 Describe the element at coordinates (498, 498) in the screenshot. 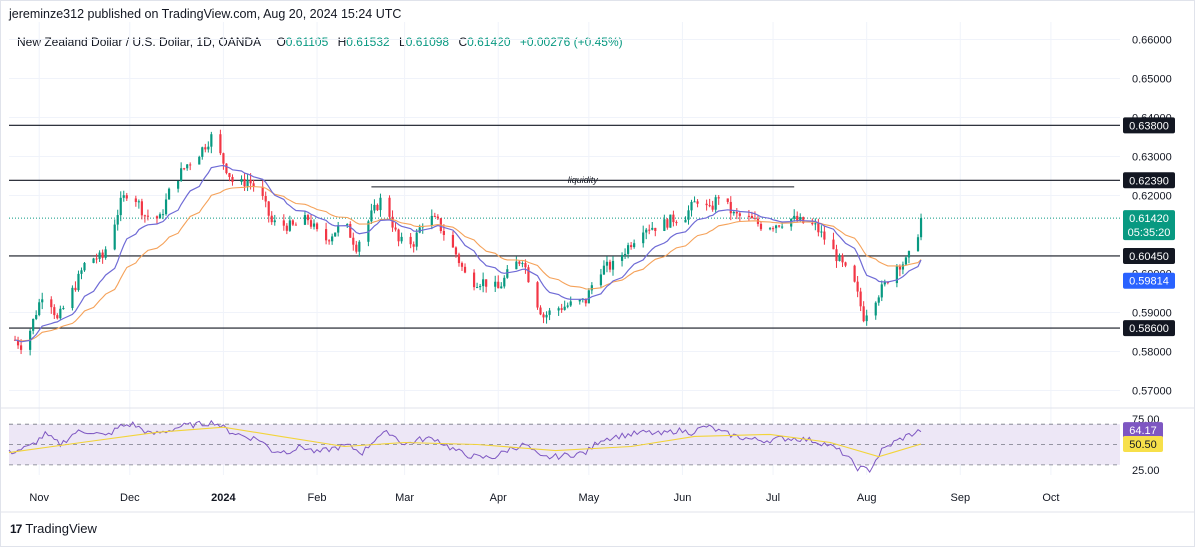

I see `time-tick-label: Apr` at that location.